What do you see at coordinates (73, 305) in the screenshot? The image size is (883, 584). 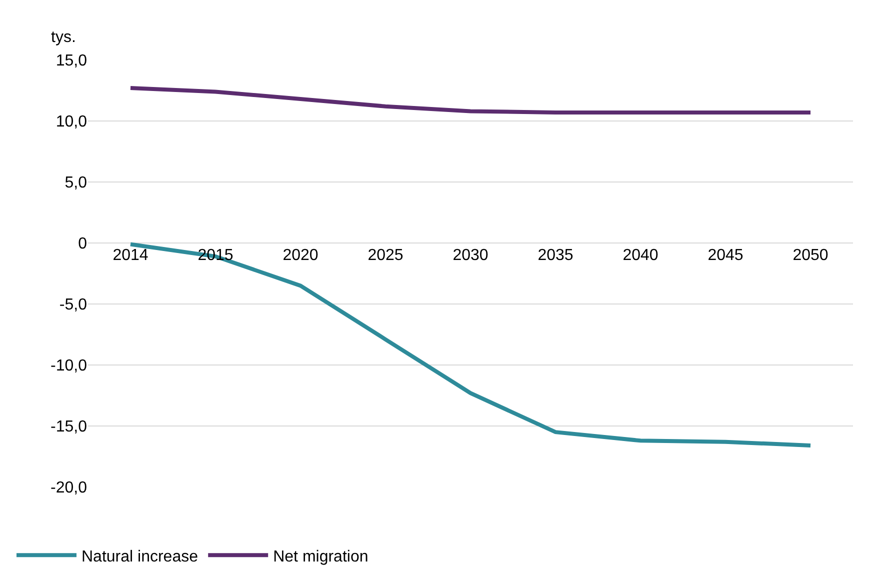 I see `y-tick-label: -5,0` at bounding box center [73, 305].